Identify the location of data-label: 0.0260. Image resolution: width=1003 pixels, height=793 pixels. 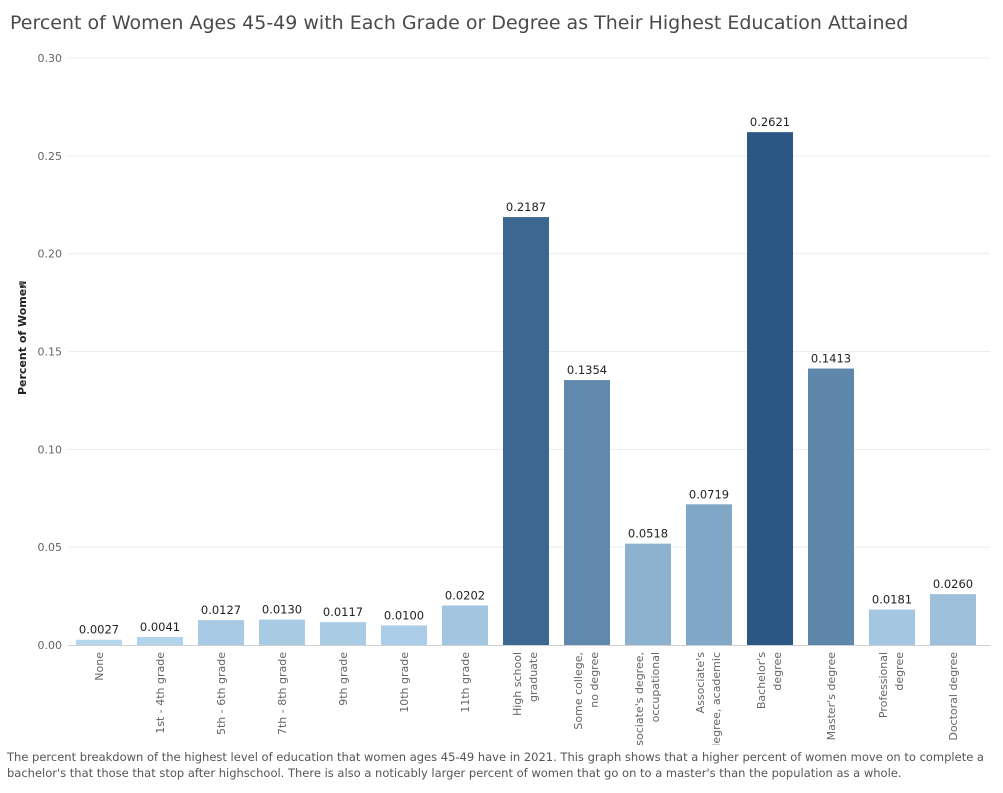
(953, 584).